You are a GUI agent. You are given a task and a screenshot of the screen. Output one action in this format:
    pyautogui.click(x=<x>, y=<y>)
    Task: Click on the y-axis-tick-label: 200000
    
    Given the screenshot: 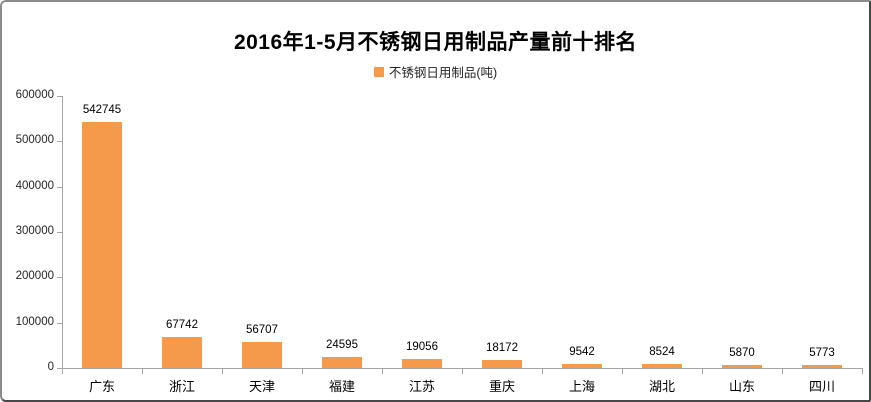 What is the action you would take?
    pyautogui.click(x=34, y=276)
    